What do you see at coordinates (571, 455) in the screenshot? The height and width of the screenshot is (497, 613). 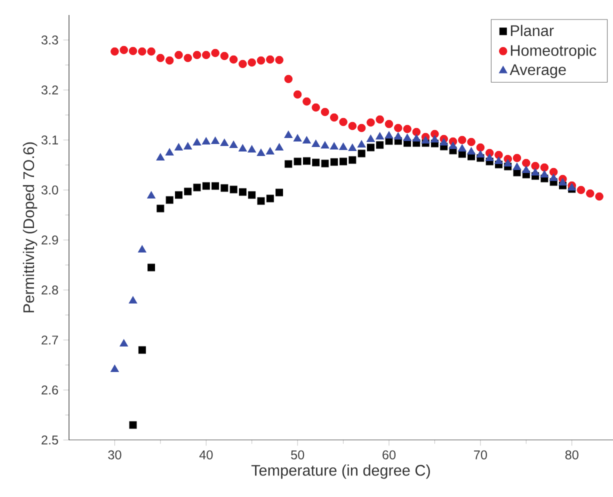 I see `x-tick-label: 80` at bounding box center [571, 455].